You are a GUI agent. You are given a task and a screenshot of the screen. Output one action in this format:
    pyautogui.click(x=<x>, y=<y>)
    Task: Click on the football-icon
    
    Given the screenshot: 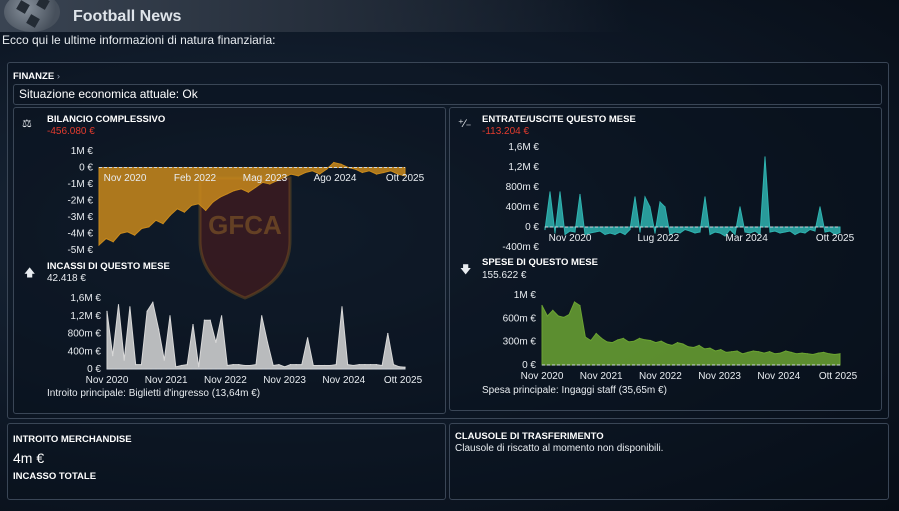 What is the action you would take?
    pyautogui.click(x=32, y=16)
    